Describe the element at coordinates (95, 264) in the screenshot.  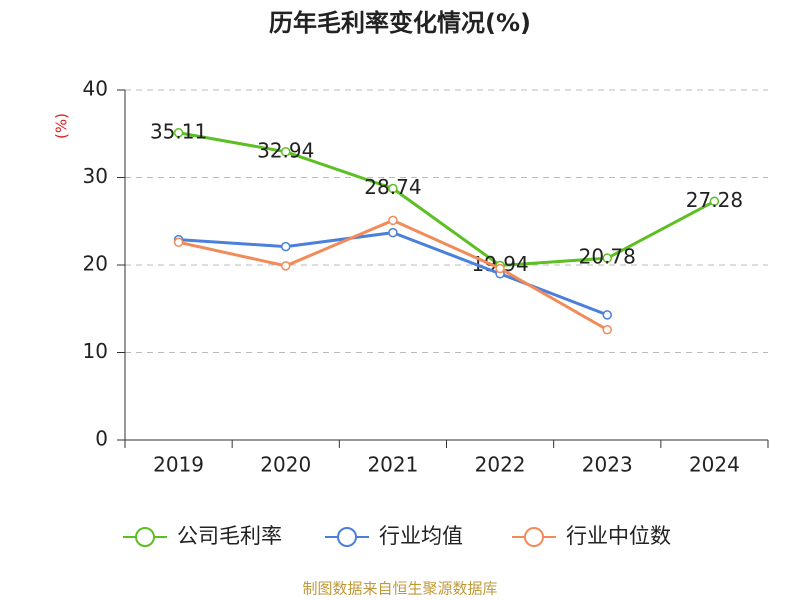
I see `y-tick-label: 20` at that location.